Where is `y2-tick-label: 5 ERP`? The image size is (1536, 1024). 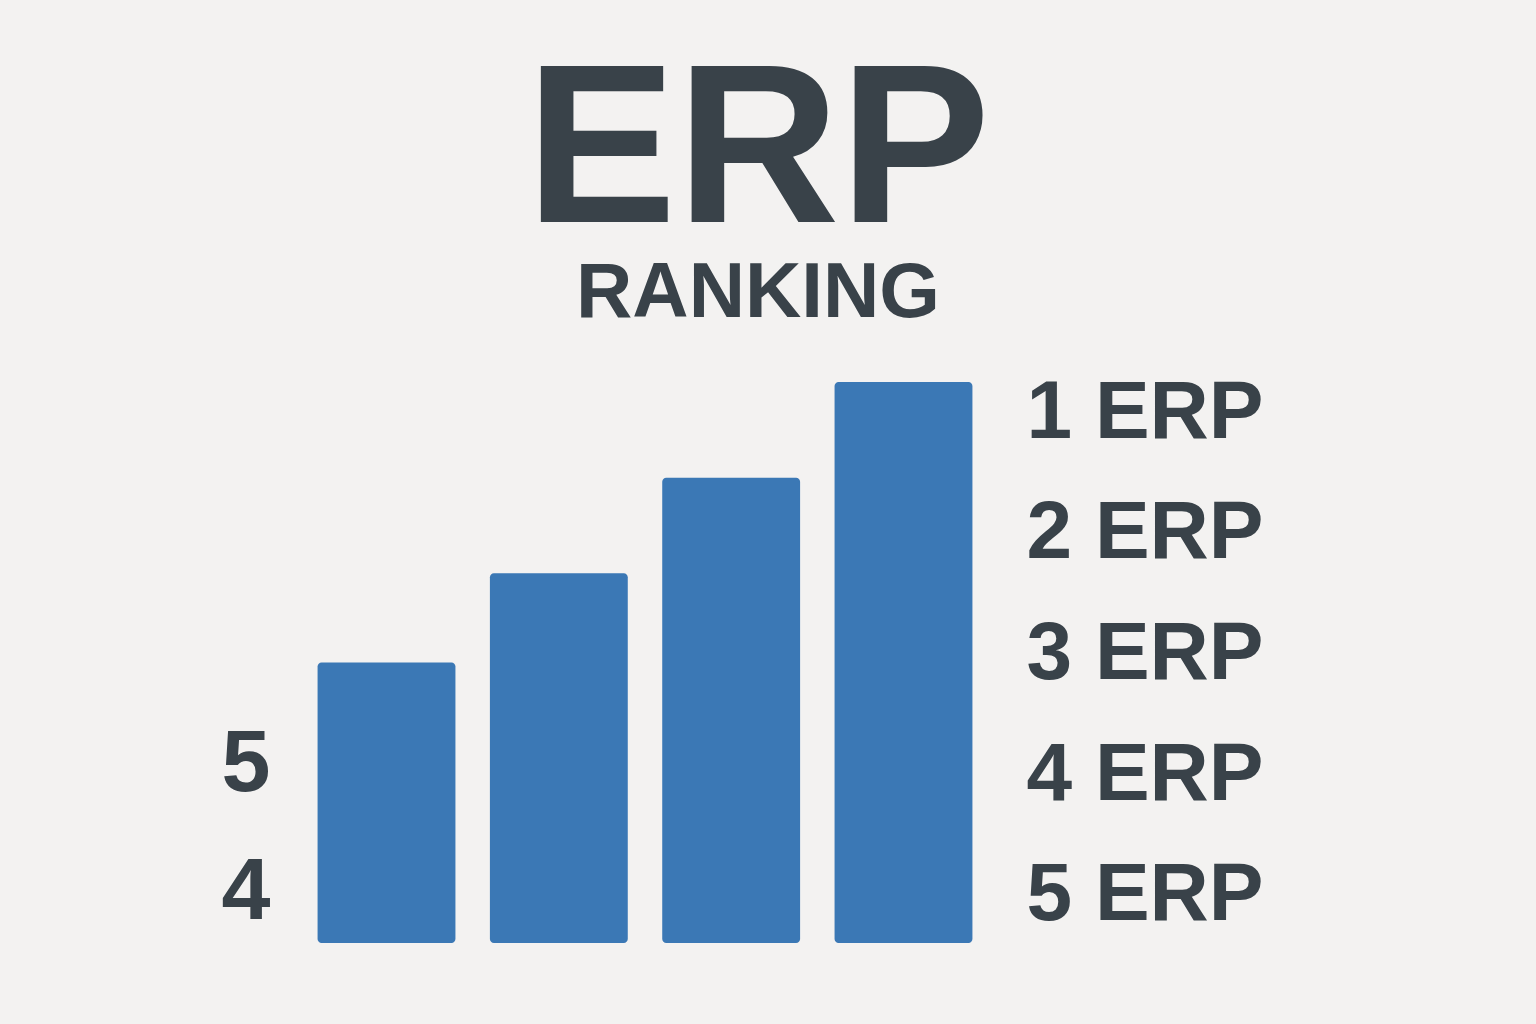
y2-tick-label: 5 ERP is located at coordinates (1145, 892).